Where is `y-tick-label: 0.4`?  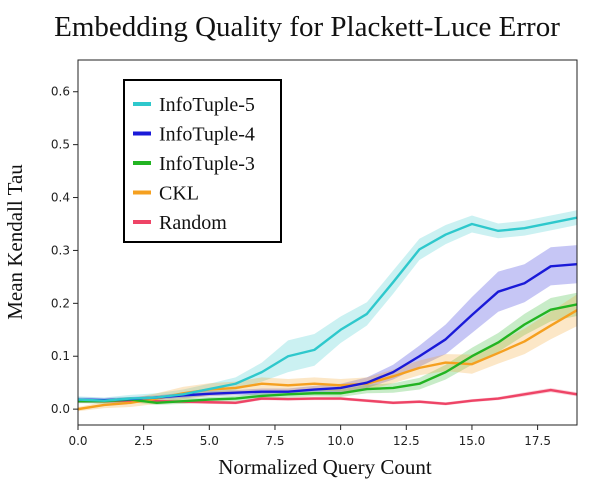 y-tick-label: 0.4 is located at coordinates (60, 198).